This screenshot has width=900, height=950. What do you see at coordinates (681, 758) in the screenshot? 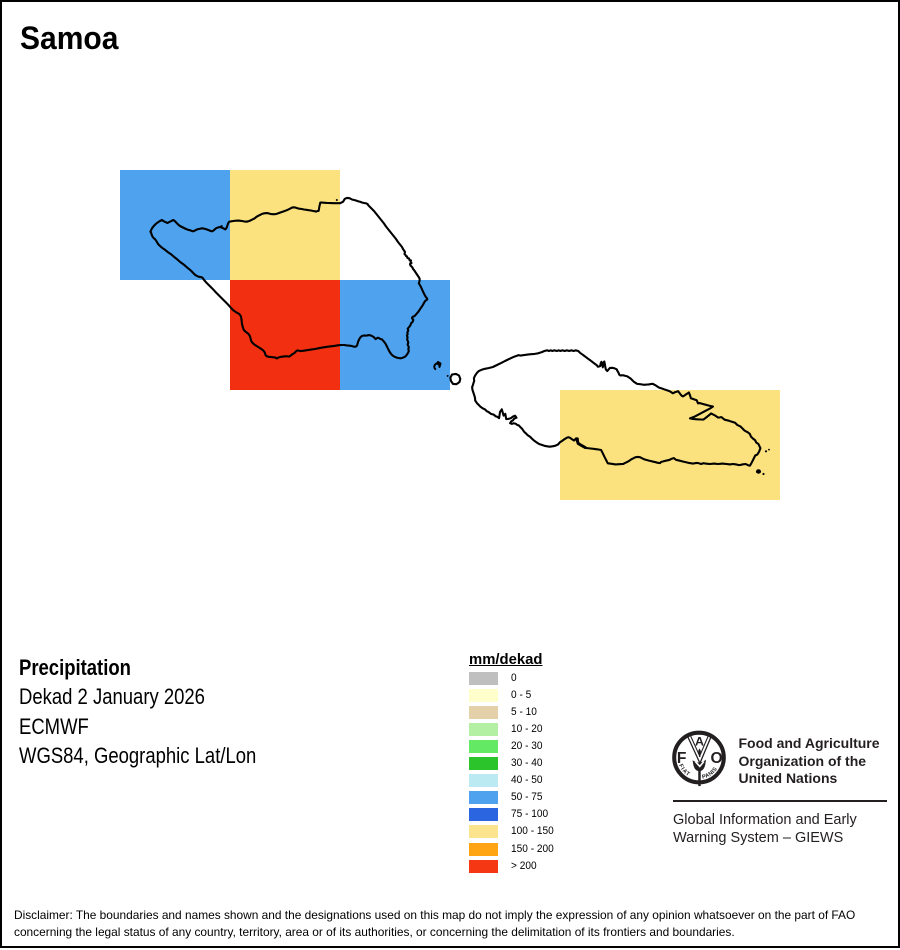
I see `svg-text: F` at bounding box center [681, 758].